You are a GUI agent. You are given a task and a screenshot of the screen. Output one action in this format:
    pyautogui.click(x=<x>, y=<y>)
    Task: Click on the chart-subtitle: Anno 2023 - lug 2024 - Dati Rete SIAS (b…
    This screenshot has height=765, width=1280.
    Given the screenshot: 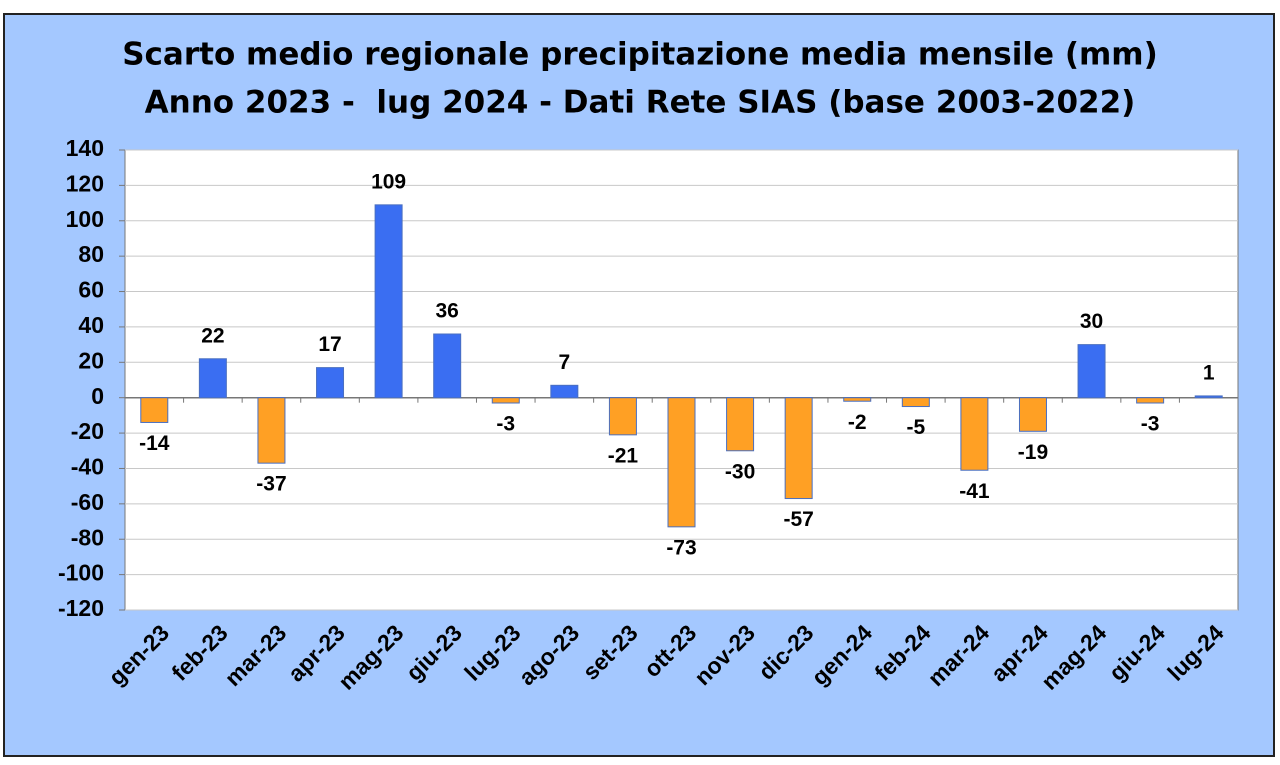 What is the action you would take?
    pyautogui.click(x=640, y=103)
    